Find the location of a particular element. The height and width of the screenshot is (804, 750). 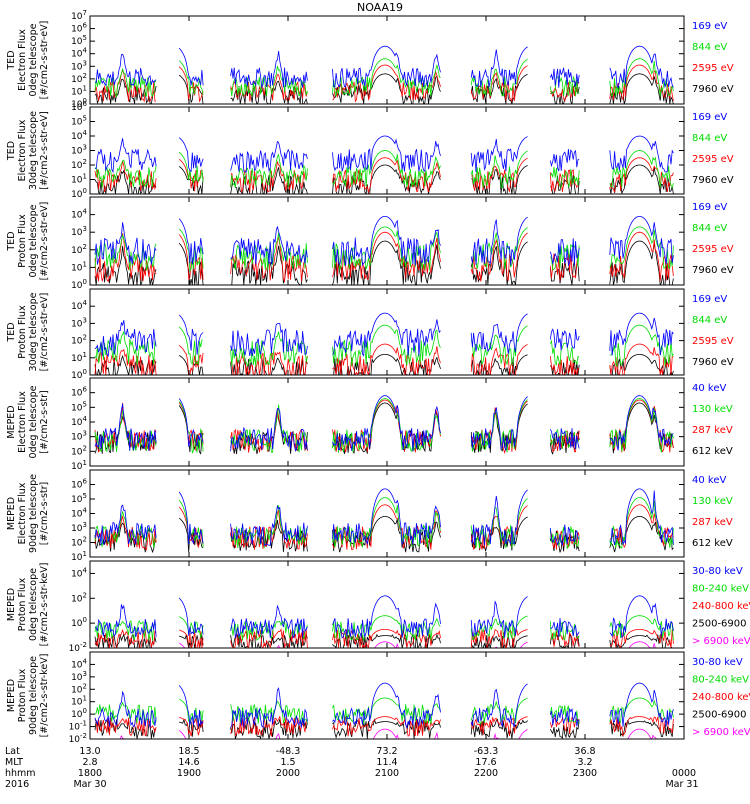

y-axis-label-line: 0deg telescope is located at coordinates (33, 59).